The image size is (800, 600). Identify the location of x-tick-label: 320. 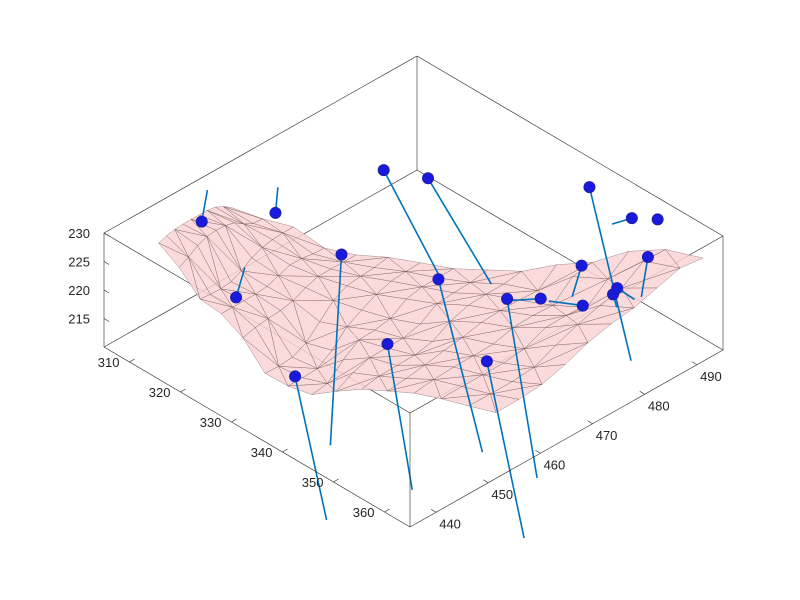
(160, 392).